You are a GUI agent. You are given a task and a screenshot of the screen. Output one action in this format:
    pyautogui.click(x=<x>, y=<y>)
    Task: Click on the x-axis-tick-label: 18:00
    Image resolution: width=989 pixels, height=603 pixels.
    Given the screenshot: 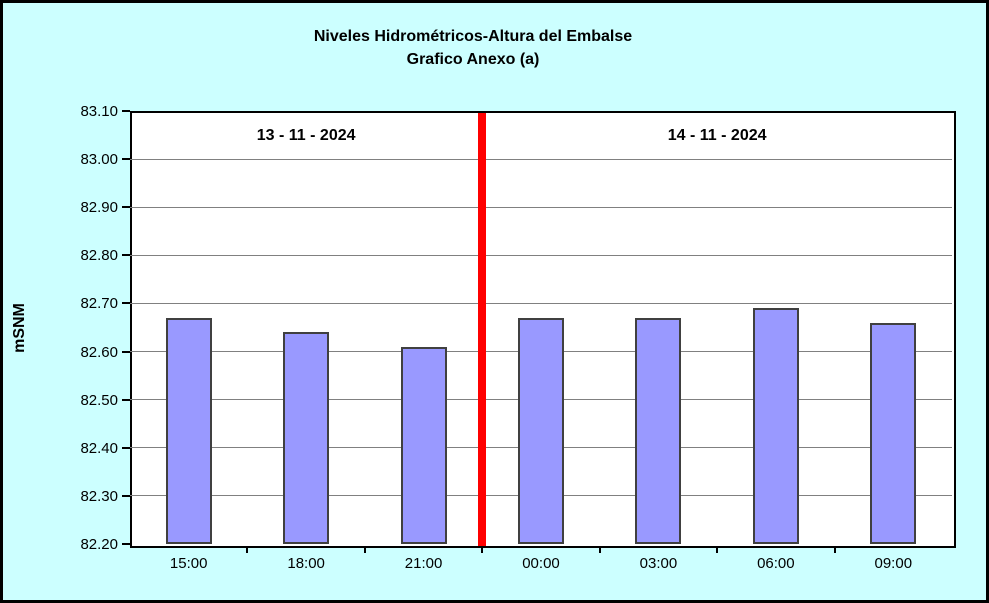 What is the action you would take?
    pyautogui.click(x=306, y=563)
    